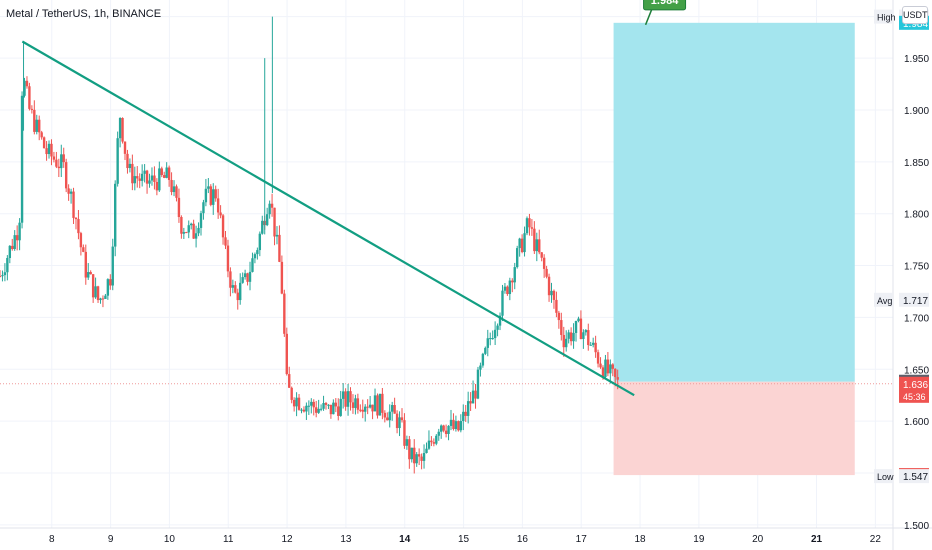  What do you see at coordinates (665, 3) in the screenshot?
I see `callout-label: 1.984` at bounding box center [665, 3].